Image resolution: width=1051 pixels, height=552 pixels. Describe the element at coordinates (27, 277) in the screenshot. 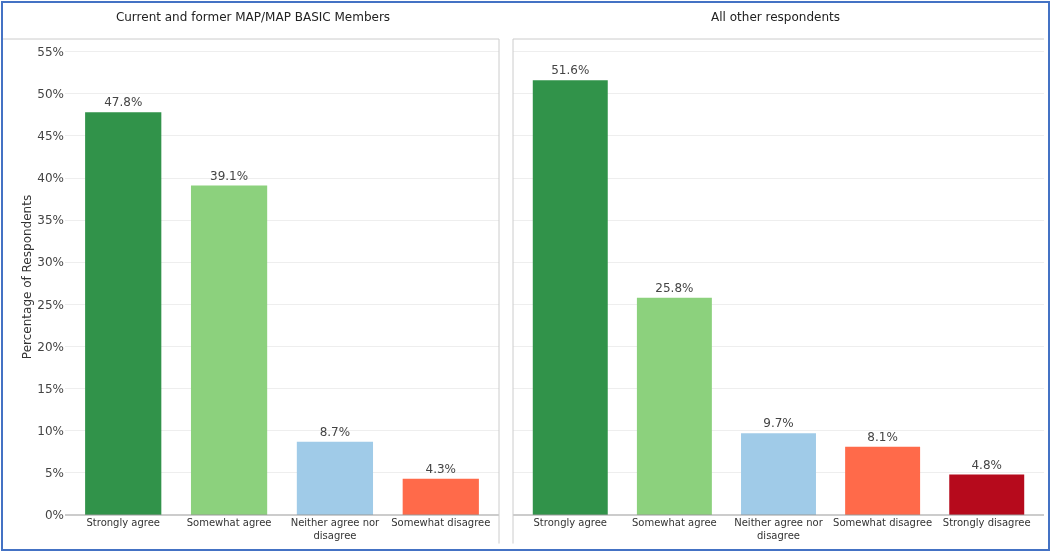

I see `y-axis-title: Percentage of Respondents` at that location.